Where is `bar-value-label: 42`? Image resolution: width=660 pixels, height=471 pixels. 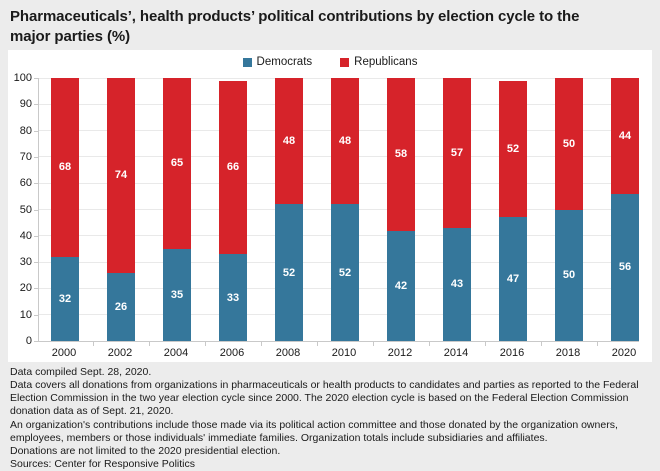
bar-value-label: 42 is located at coordinates (401, 285).